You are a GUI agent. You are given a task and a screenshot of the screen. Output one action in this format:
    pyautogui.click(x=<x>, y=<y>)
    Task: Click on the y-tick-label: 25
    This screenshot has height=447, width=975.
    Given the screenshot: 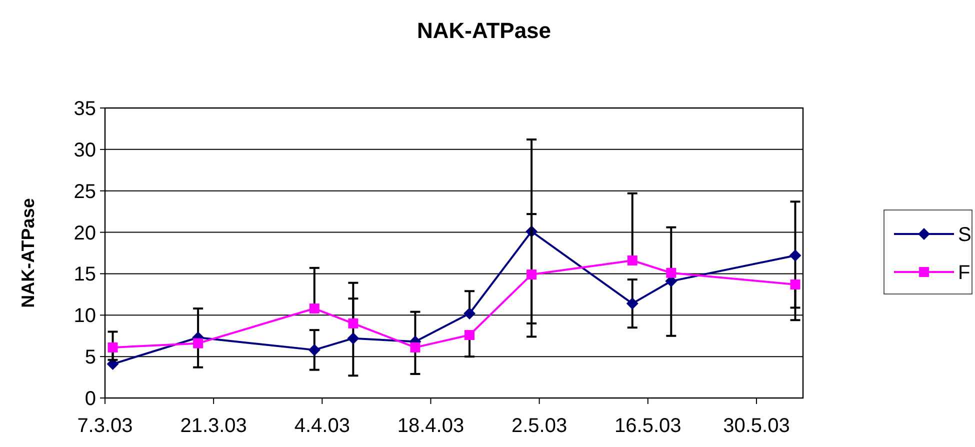 What is the action you would take?
    pyautogui.click(x=85, y=191)
    